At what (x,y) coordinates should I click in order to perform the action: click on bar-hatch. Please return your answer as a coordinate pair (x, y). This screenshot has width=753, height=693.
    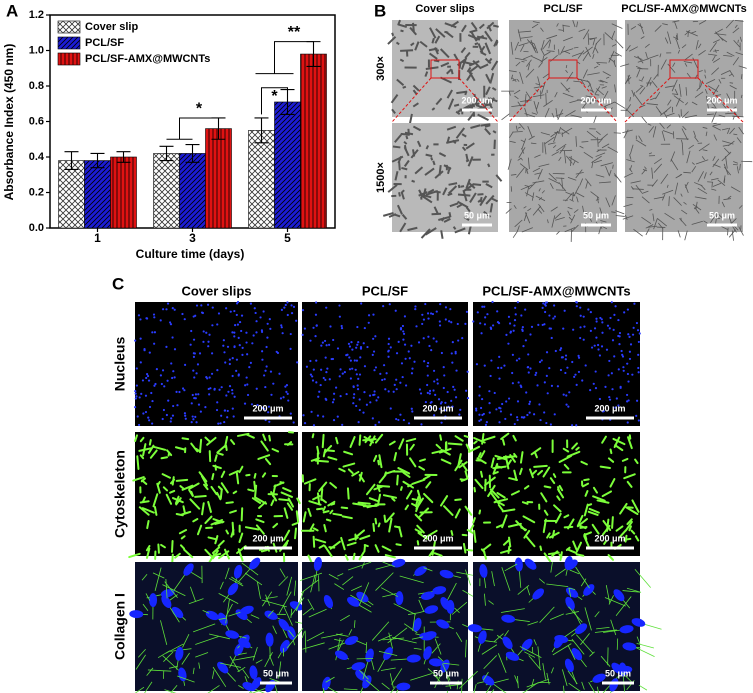
    Looking at the image, I should click on (261, 179).